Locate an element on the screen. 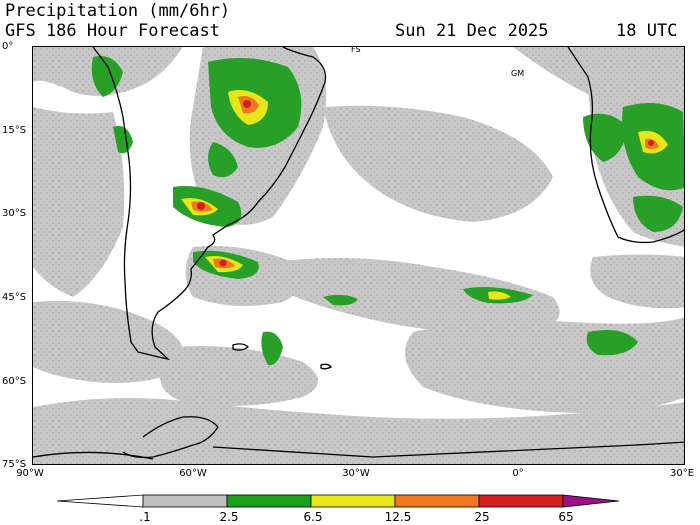 This screenshot has width=700, height=525. precip-area-antarctic is located at coordinates (358, 431).